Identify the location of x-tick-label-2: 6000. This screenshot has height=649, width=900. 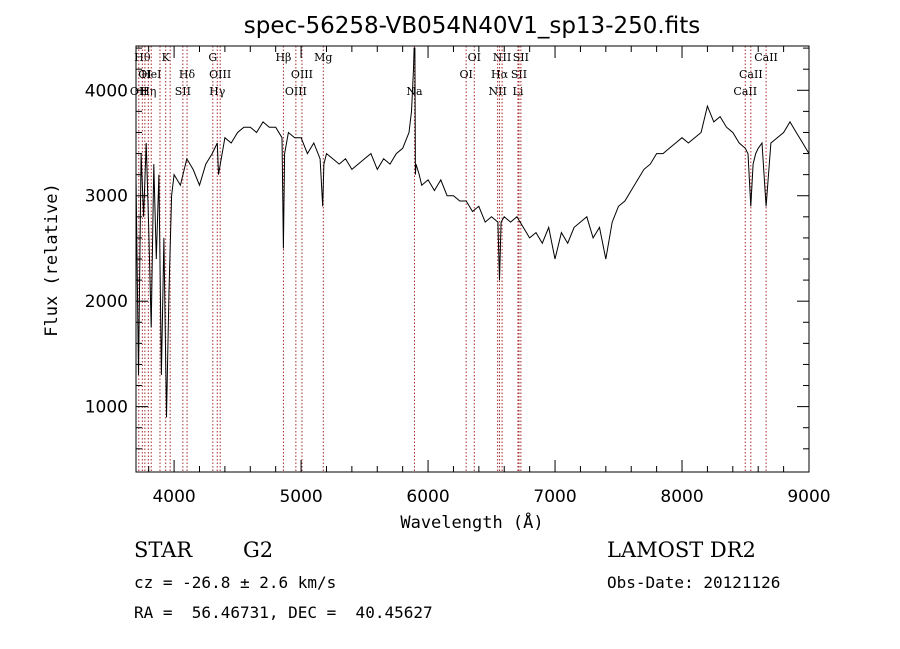
(427, 497).